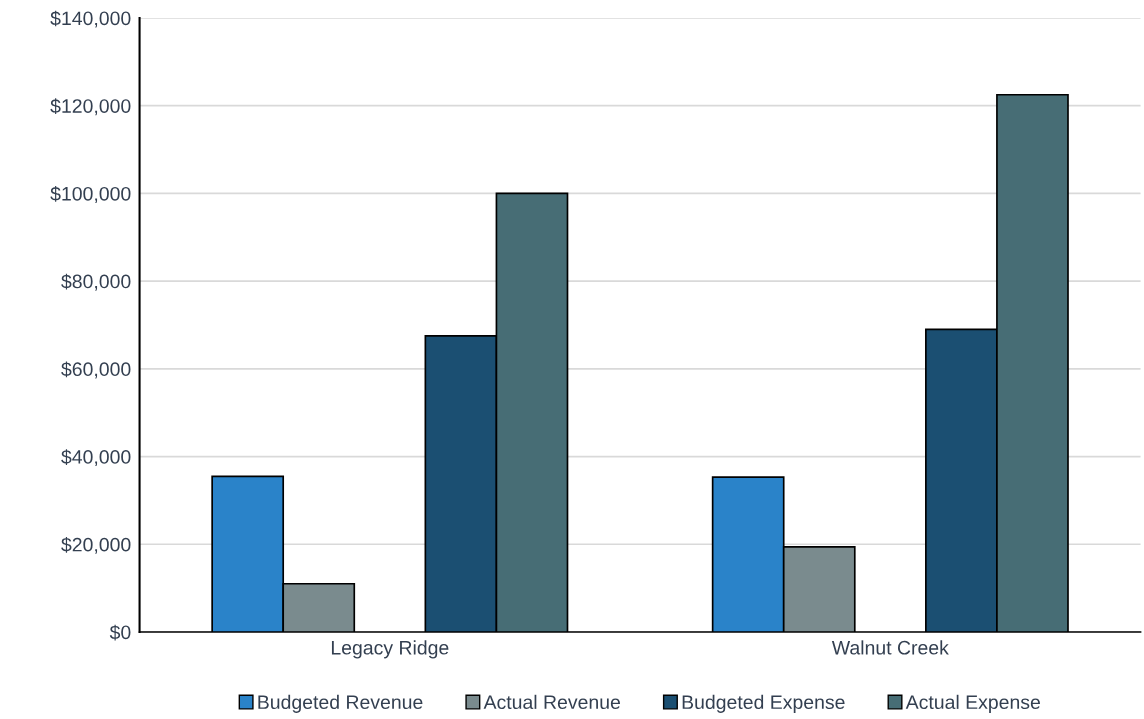 The height and width of the screenshot is (719, 1144). Describe the element at coordinates (551, 702) in the screenshot. I see `legend-label: Actual Revenue` at that location.